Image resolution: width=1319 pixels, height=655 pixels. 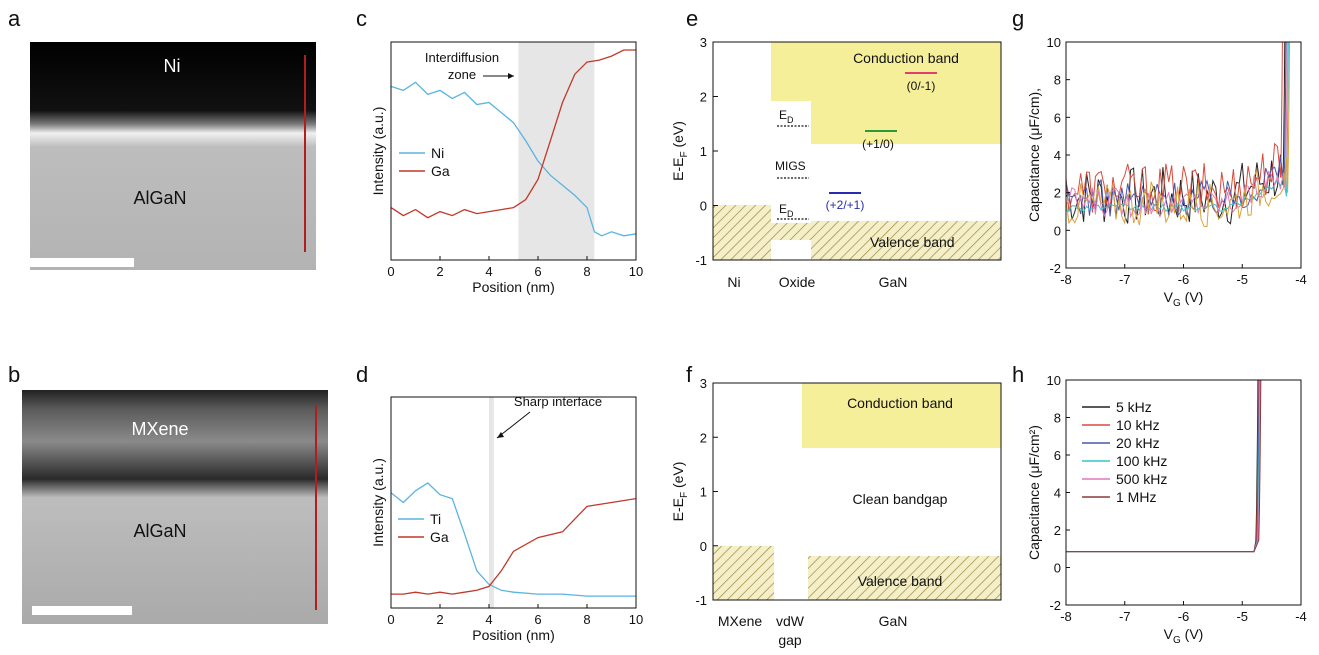 I want to click on panel-e-letter: e, so click(x=692, y=18).